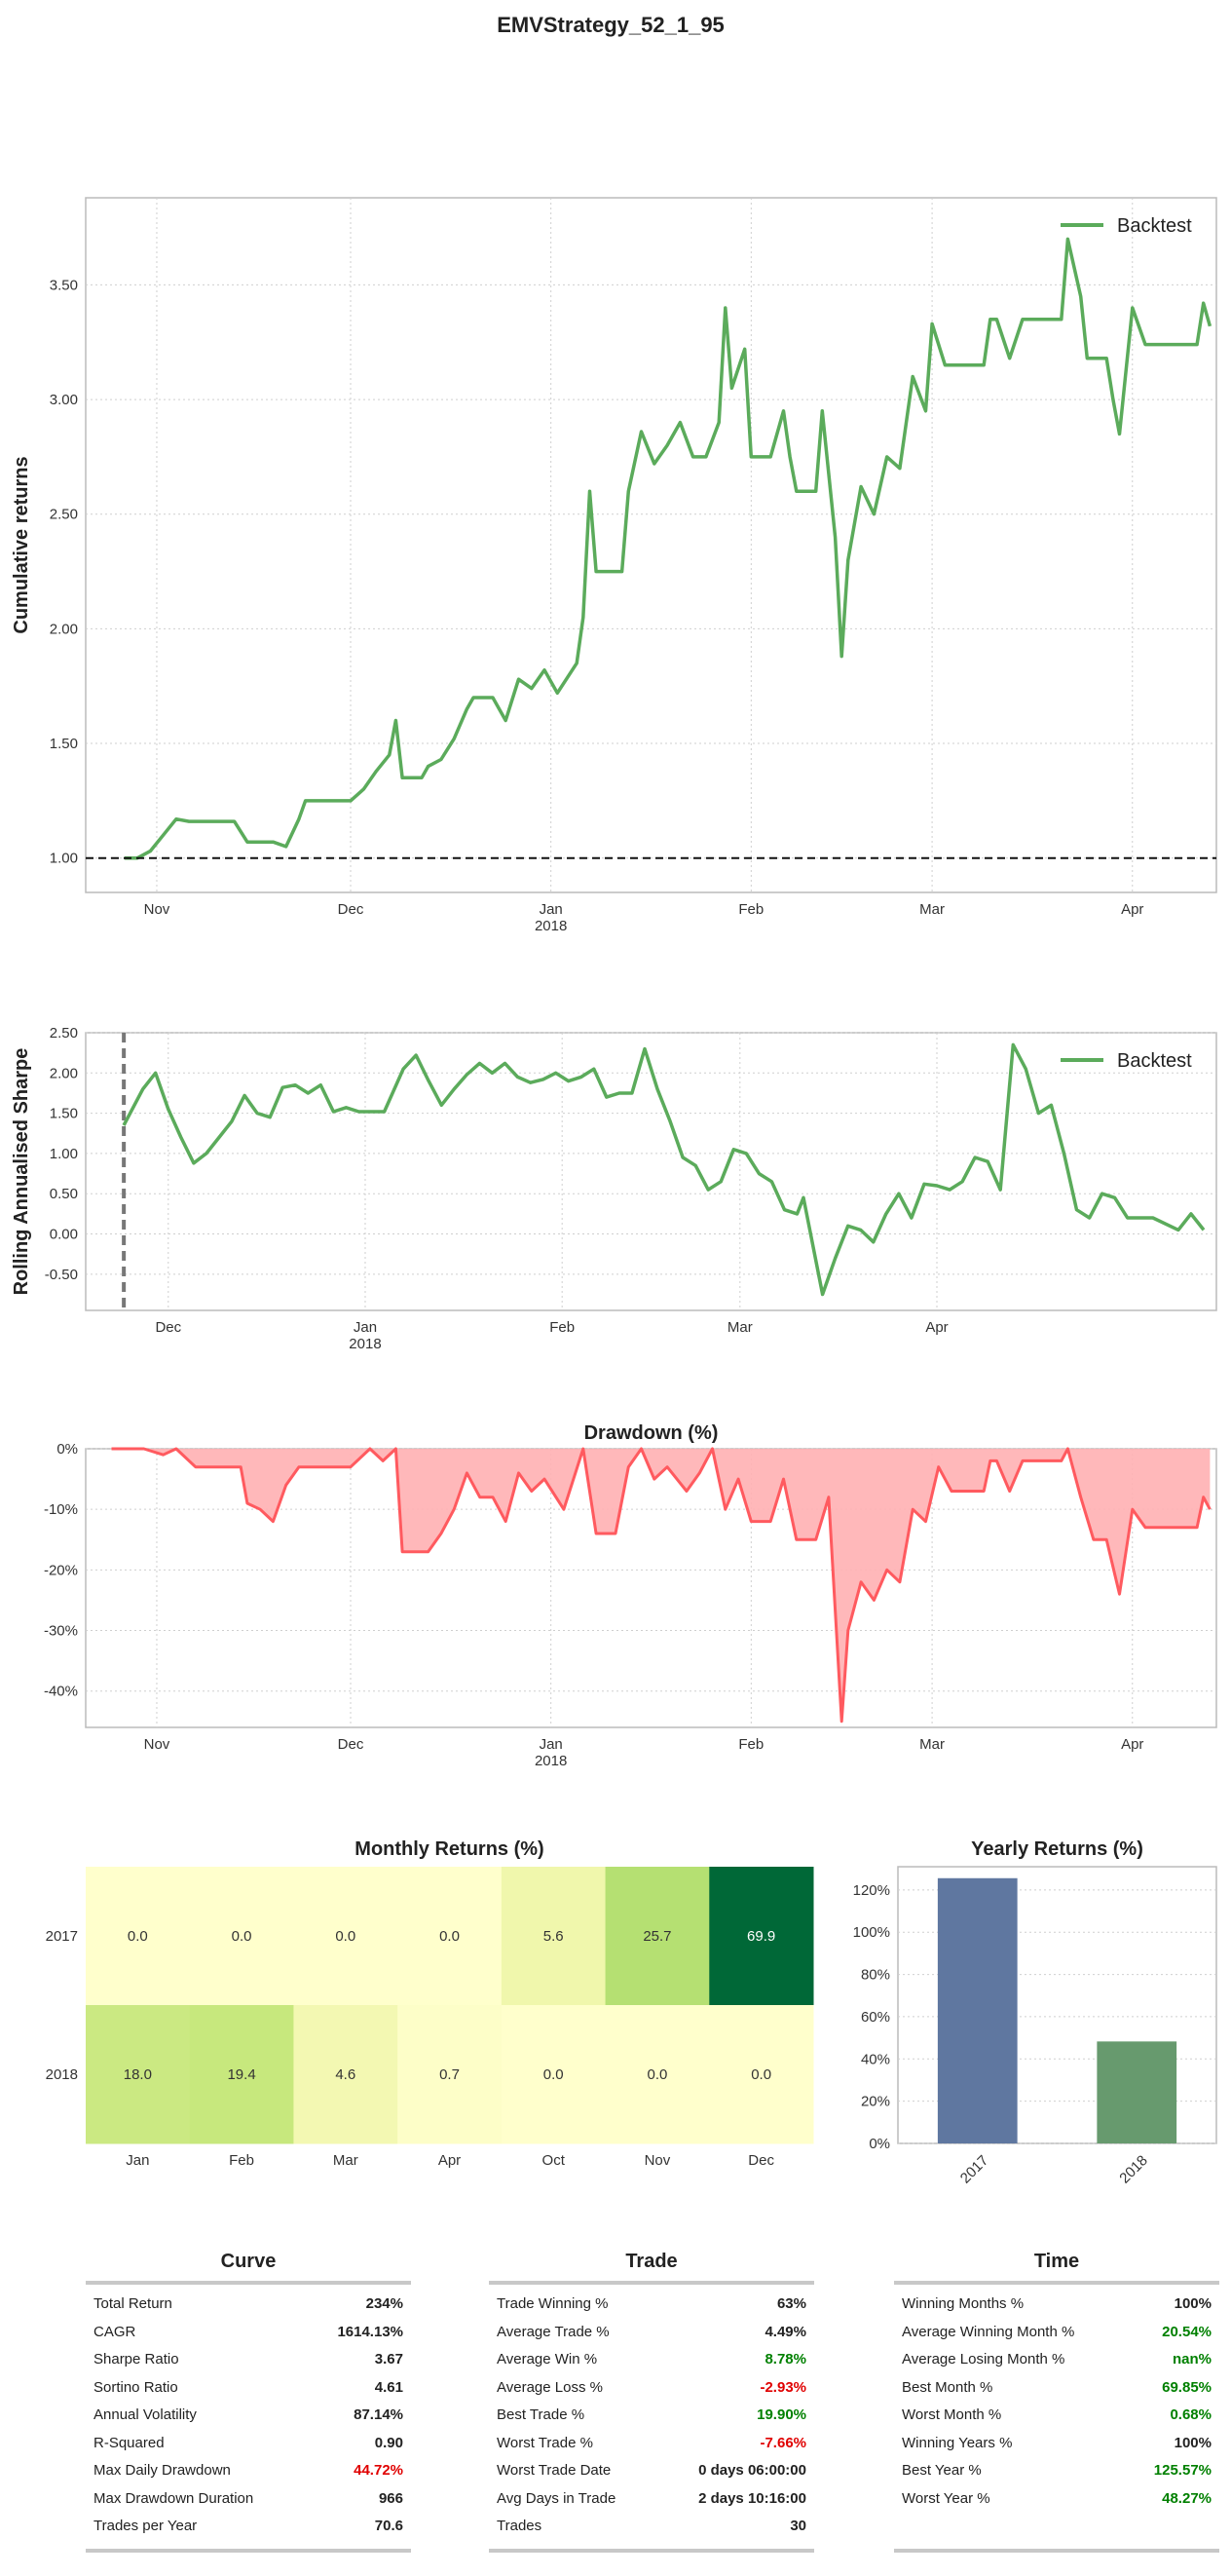 The width and height of the screenshot is (1231, 2576). Describe the element at coordinates (611, 25) in the screenshot. I see `report-title: EMVStrategy_52_1_95` at that location.